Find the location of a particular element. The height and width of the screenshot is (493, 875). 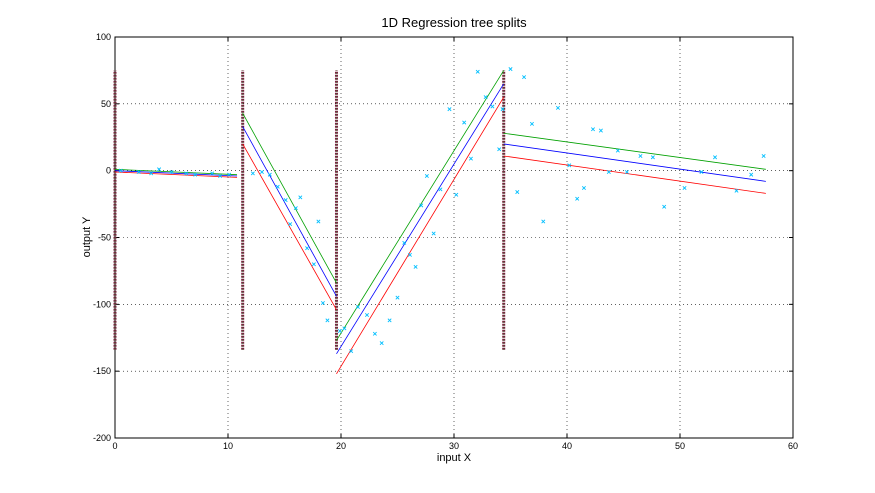

x-tick-label: 20 is located at coordinates (341, 446).